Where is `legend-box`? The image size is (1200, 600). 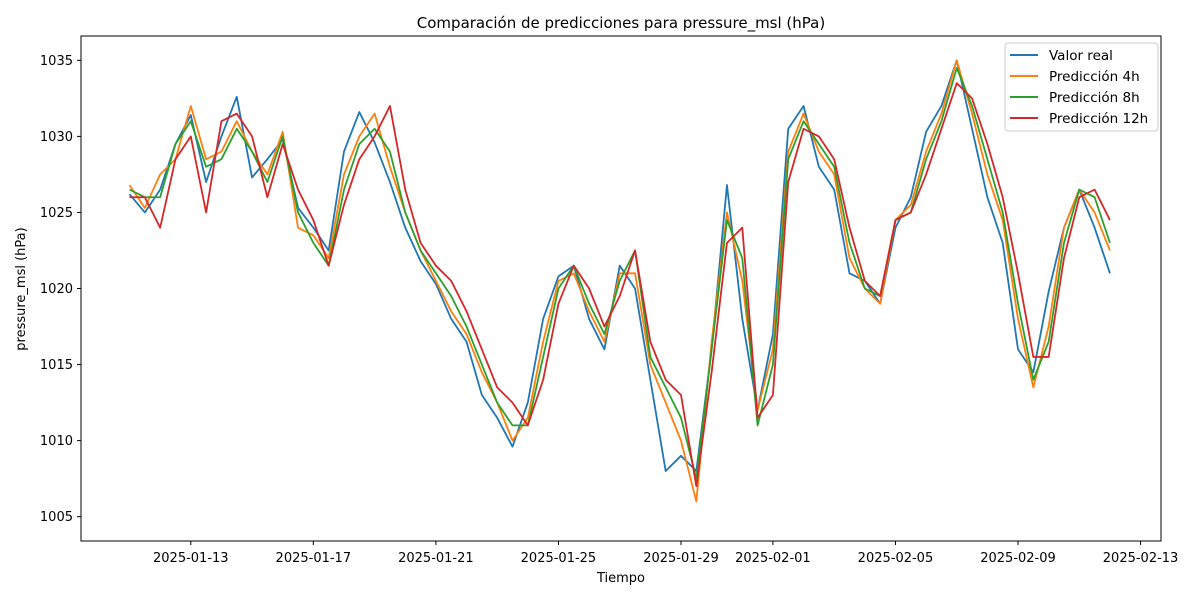 legend-box is located at coordinates (1081, 87).